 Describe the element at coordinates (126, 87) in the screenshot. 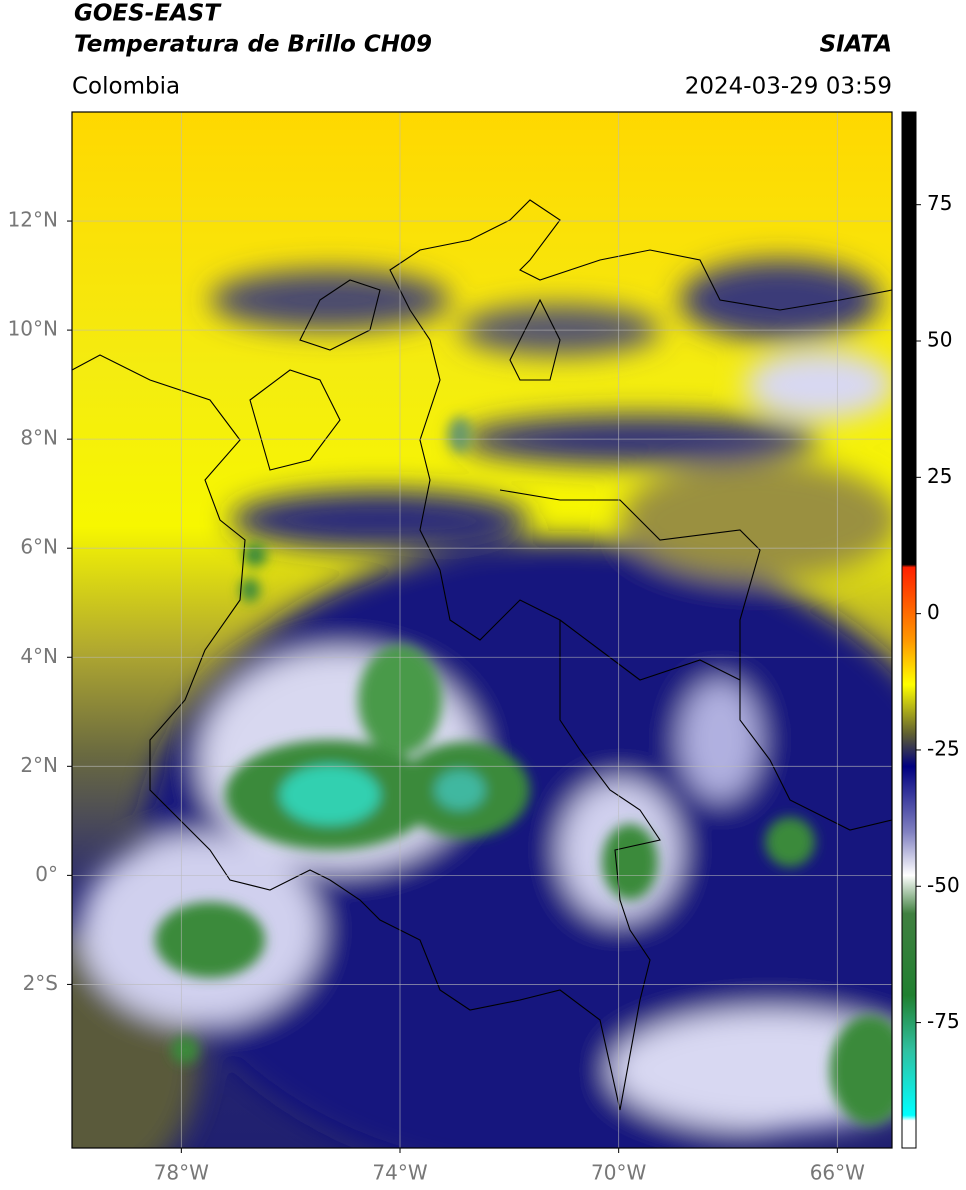

I see `region: Colombia` at that location.